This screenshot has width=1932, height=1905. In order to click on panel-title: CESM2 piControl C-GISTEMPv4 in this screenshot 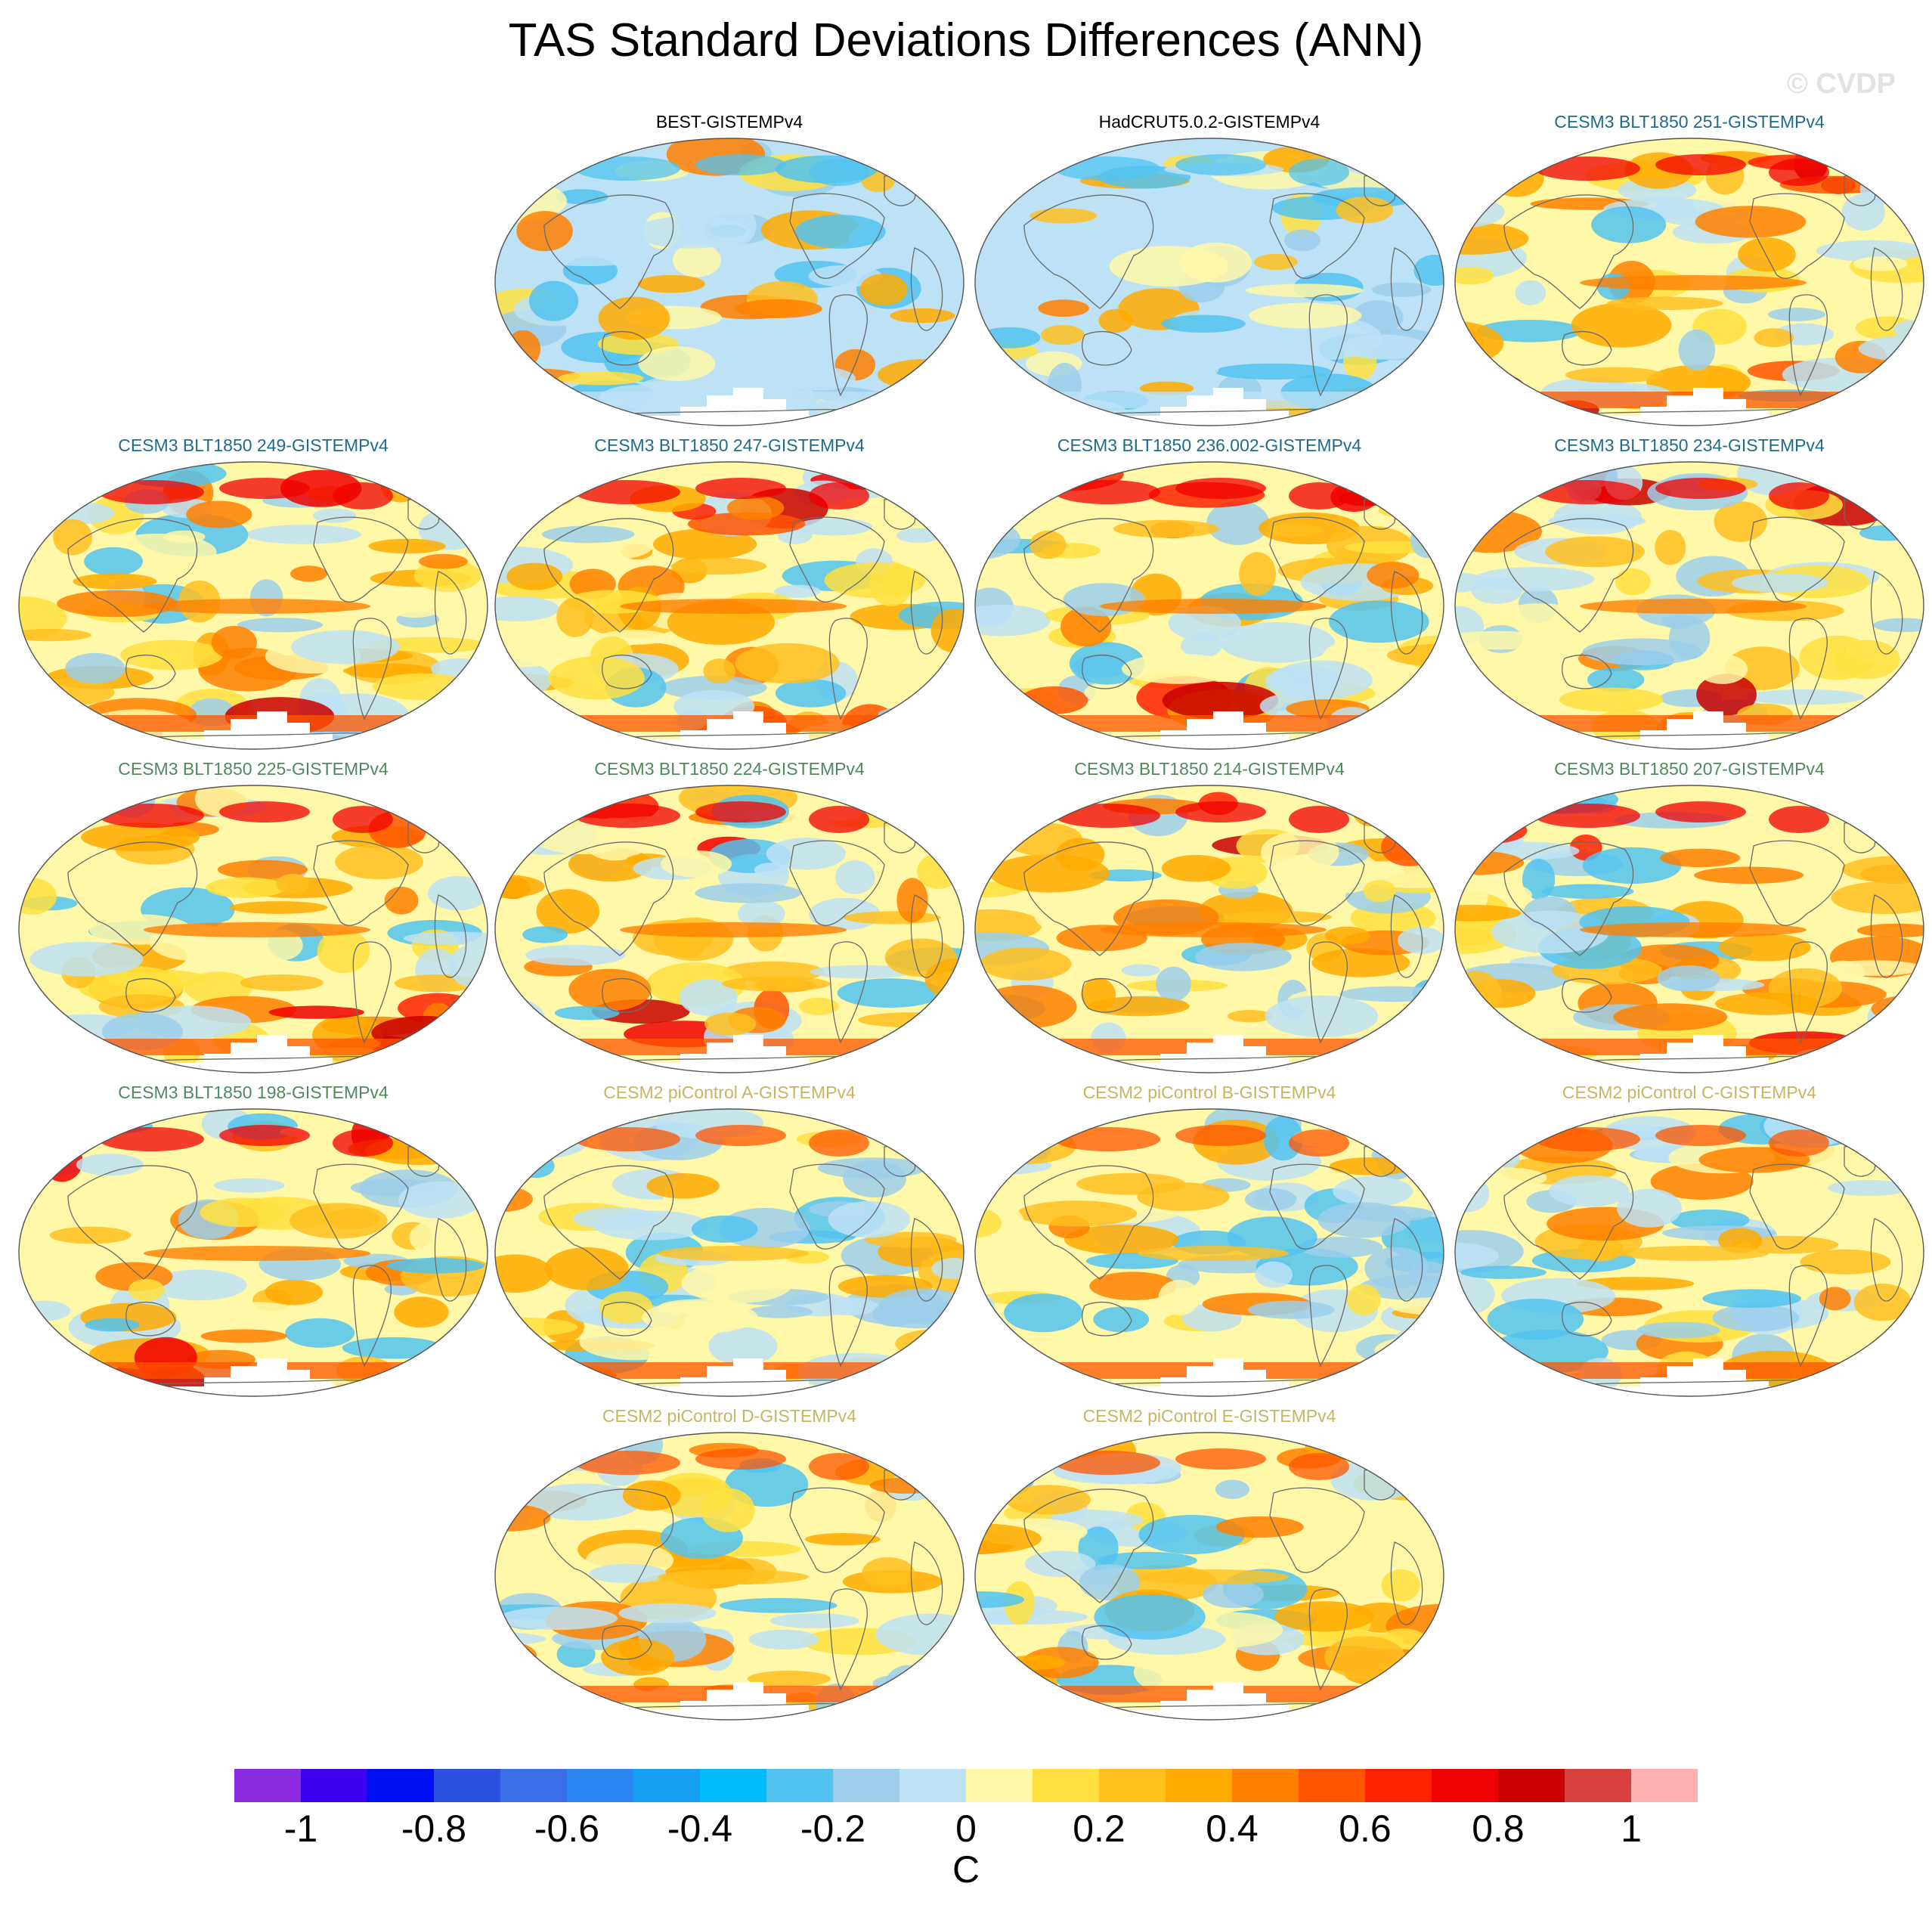, I will do `click(1689, 1092)`.